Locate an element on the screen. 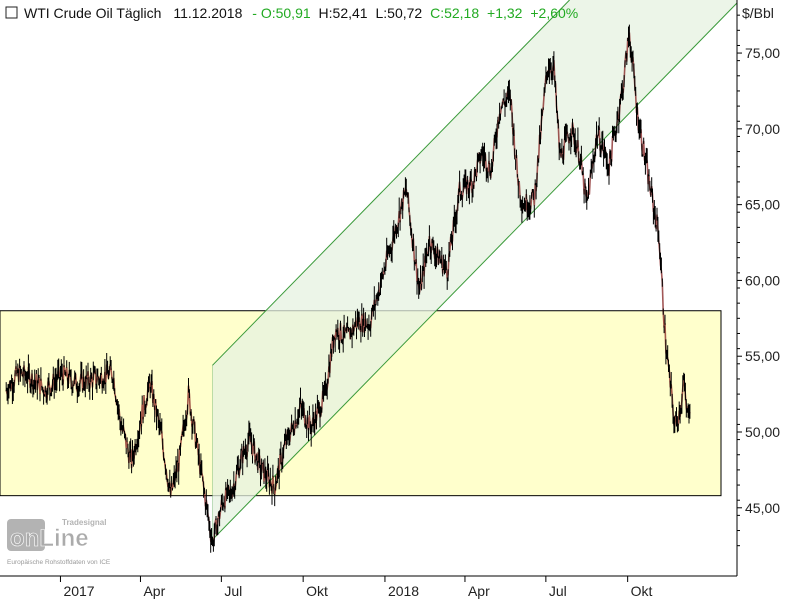  change-value: +1,32 is located at coordinates (505, 13).